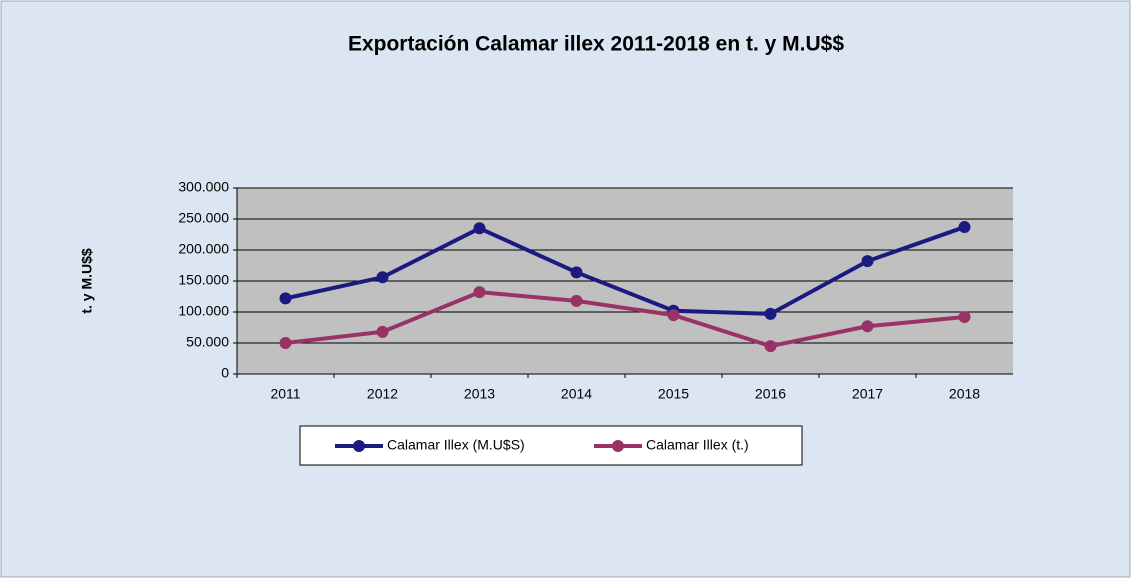 This screenshot has width=1132, height=584. I want to click on y-tick-label: 200.000, so click(203, 249).